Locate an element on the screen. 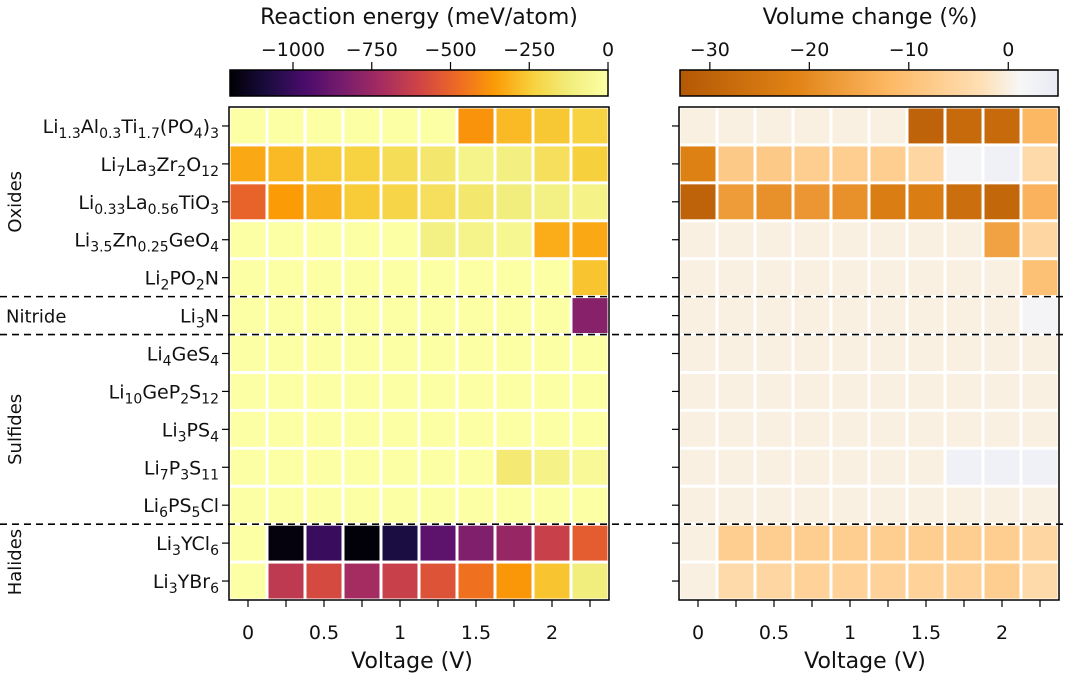 This screenshot has width=1080, height=684. energy-cell-r8-c7 is located at coordinates (514, 429).